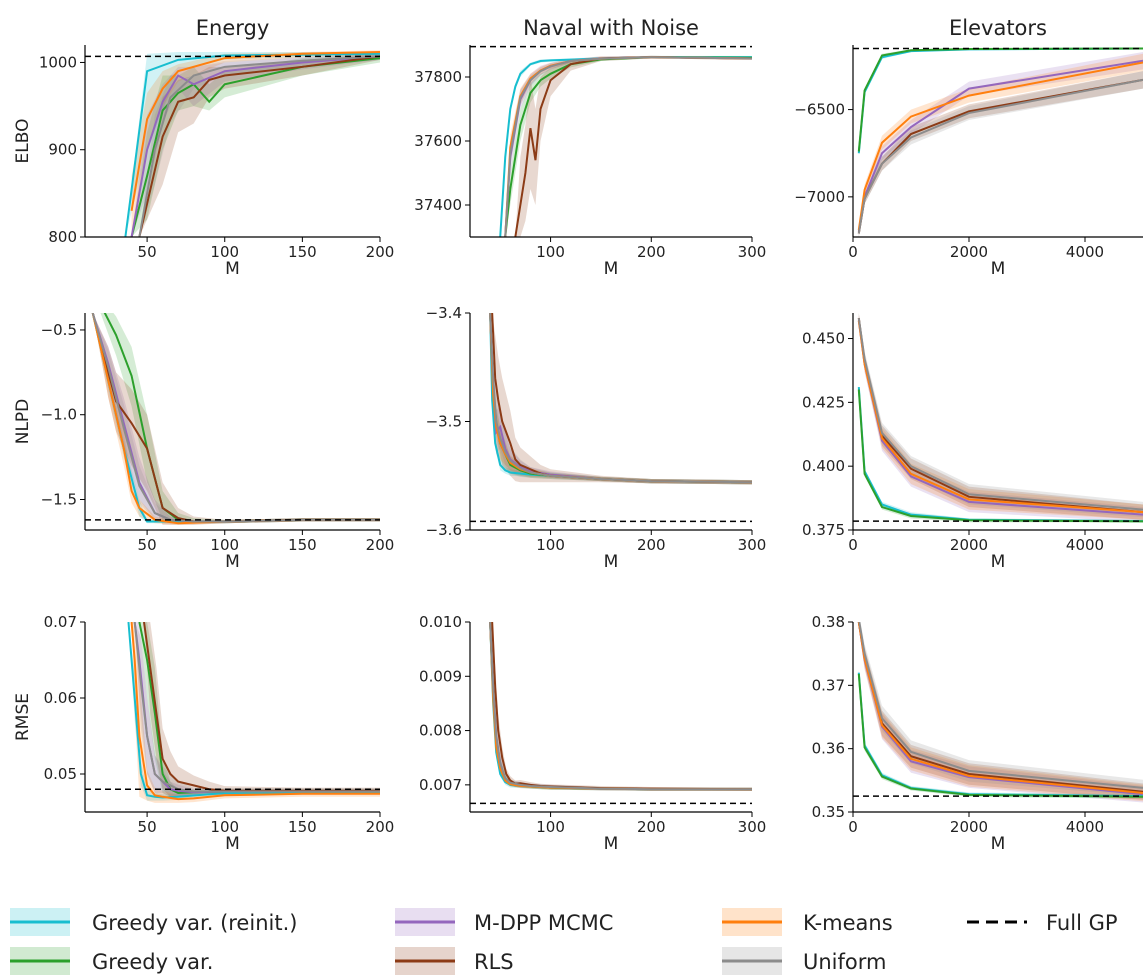 This screenshot has width=1143, height=980. What do you see at coordinates (62, 150) in the screenshot?
I see `y-tick-label: 900` at bounding box center [62, 150].